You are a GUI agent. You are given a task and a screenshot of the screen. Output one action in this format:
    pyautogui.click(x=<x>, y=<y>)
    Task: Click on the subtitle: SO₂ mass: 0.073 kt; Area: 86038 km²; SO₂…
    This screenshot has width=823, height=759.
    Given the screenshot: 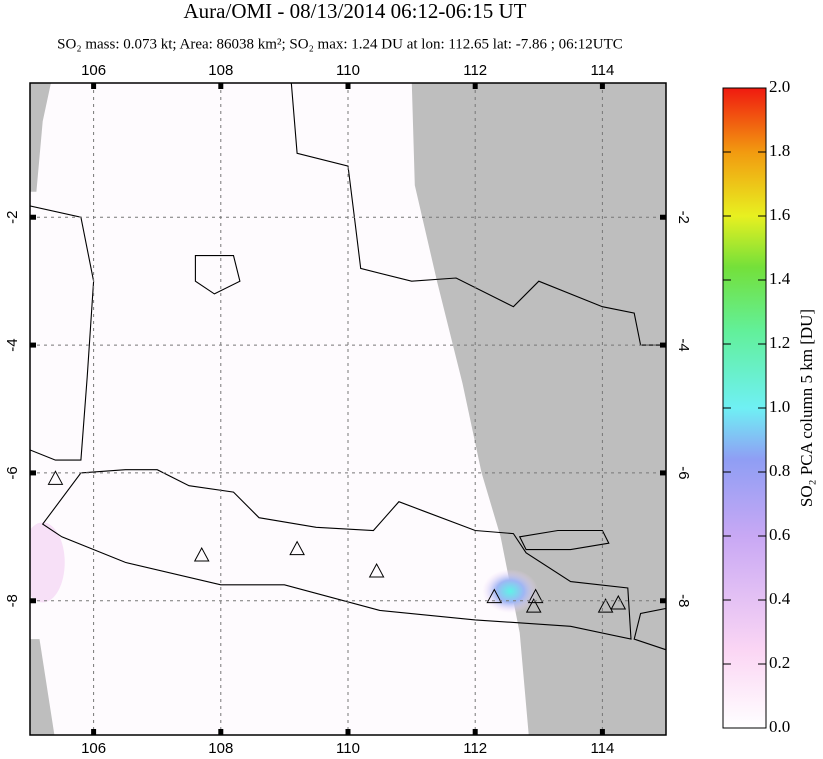 What is the action you would take?
    pyautogui.click(x=340, y=44)
    